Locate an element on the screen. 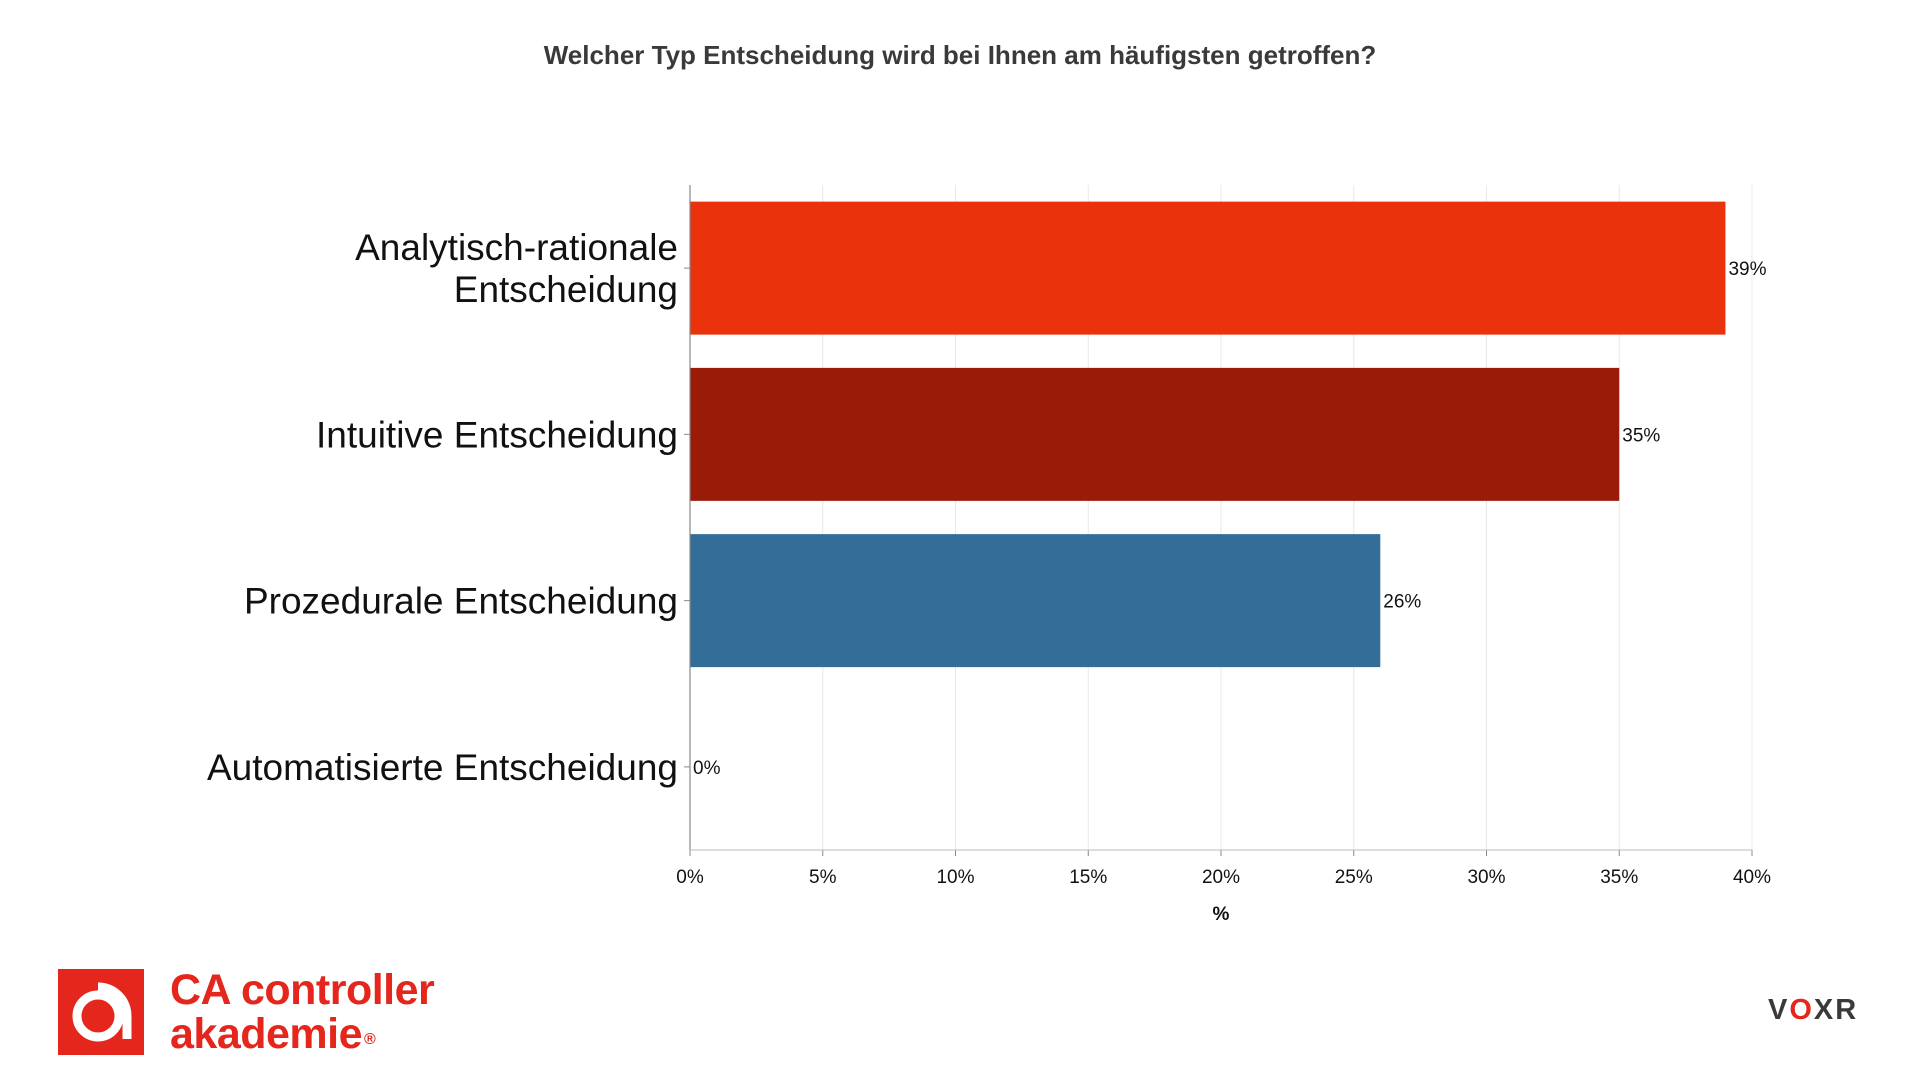 This screenshot has width=1920, height=1080. x-tick-label: 20% is located at coordinates (1221, 877).